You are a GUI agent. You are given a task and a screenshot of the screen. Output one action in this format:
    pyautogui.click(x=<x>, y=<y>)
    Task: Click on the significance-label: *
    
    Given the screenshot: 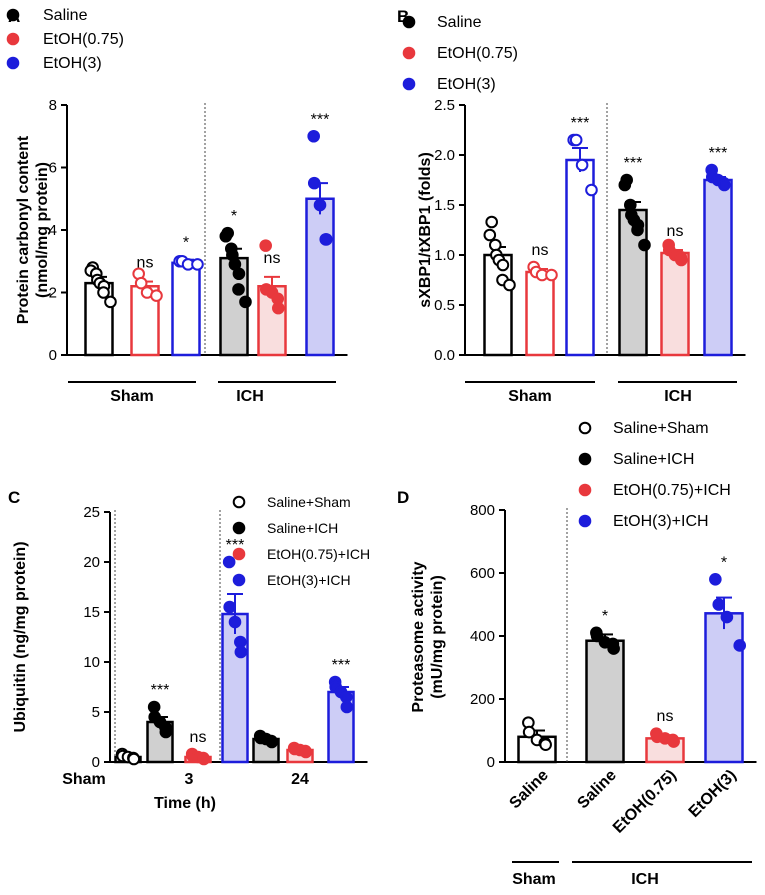 What is the action you would take?
    pyautogui.click(x=724, y=562)
    